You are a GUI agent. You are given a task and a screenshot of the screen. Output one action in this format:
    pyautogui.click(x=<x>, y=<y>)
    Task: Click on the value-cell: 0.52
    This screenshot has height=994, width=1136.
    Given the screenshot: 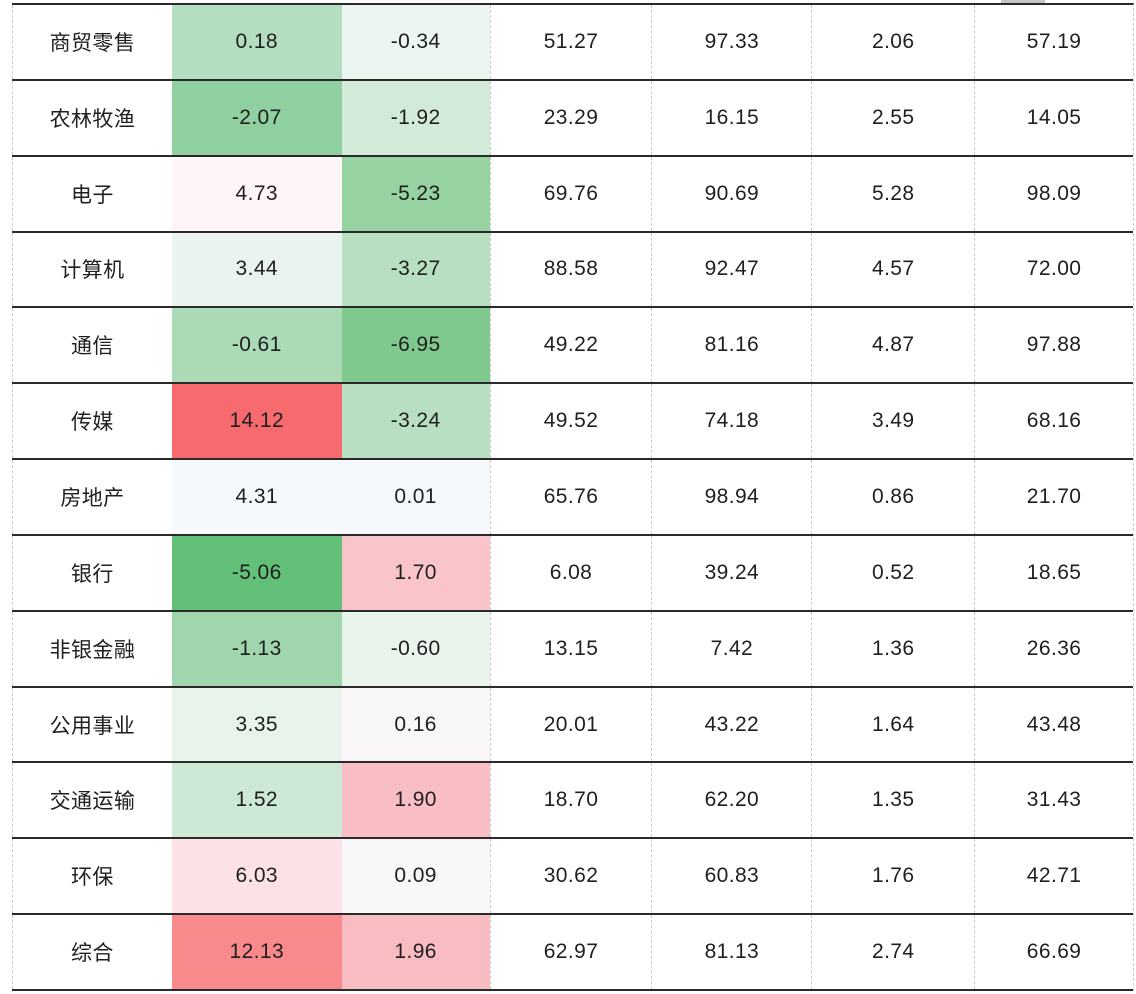 What is the action you would take?
    pyautogui.click(x=892, y=572)
    